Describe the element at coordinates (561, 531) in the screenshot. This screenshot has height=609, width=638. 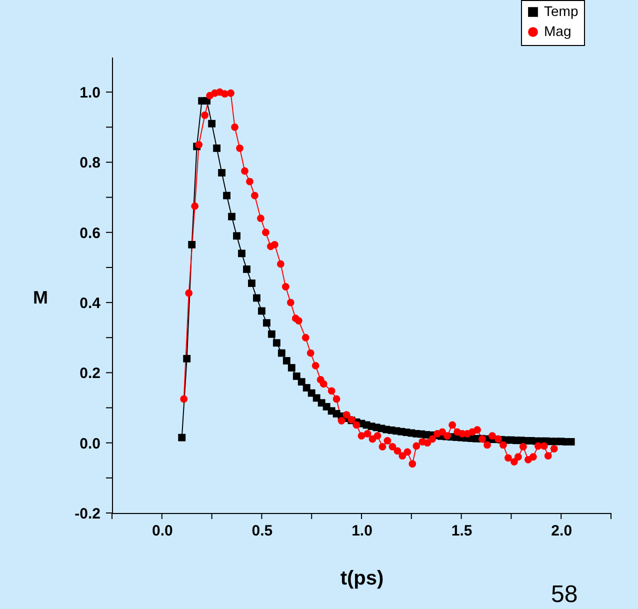
I see `x-tick-label: 2.0` at that location.